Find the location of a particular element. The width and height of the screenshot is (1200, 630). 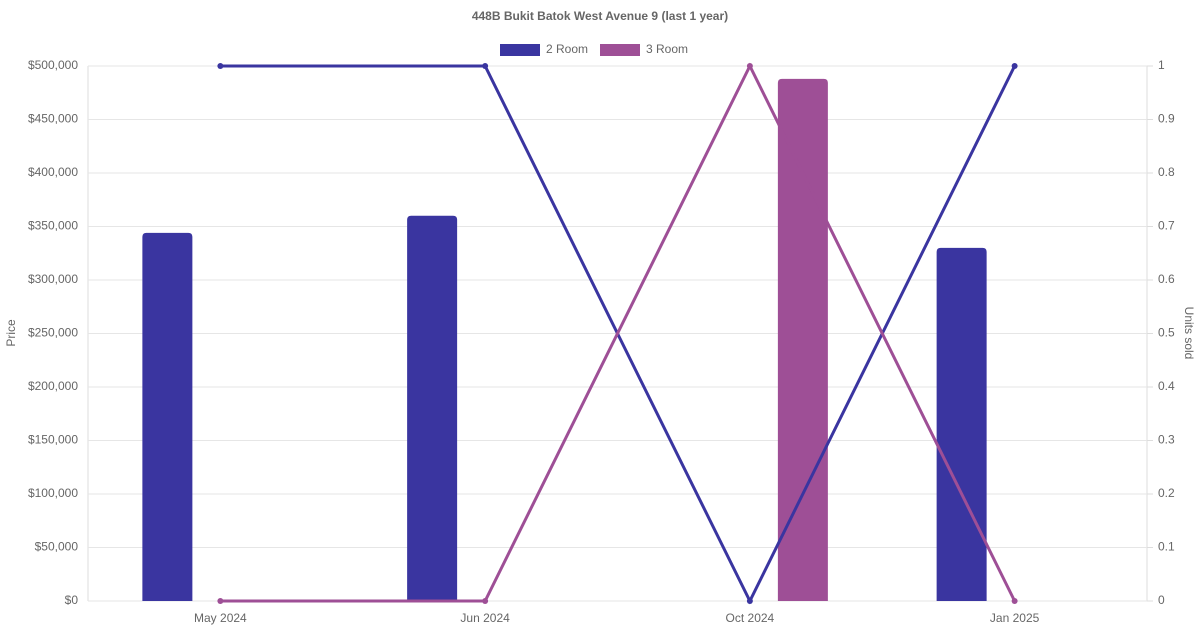

y2-tick-label: 0.9 is located at coordinates (1166, 119).